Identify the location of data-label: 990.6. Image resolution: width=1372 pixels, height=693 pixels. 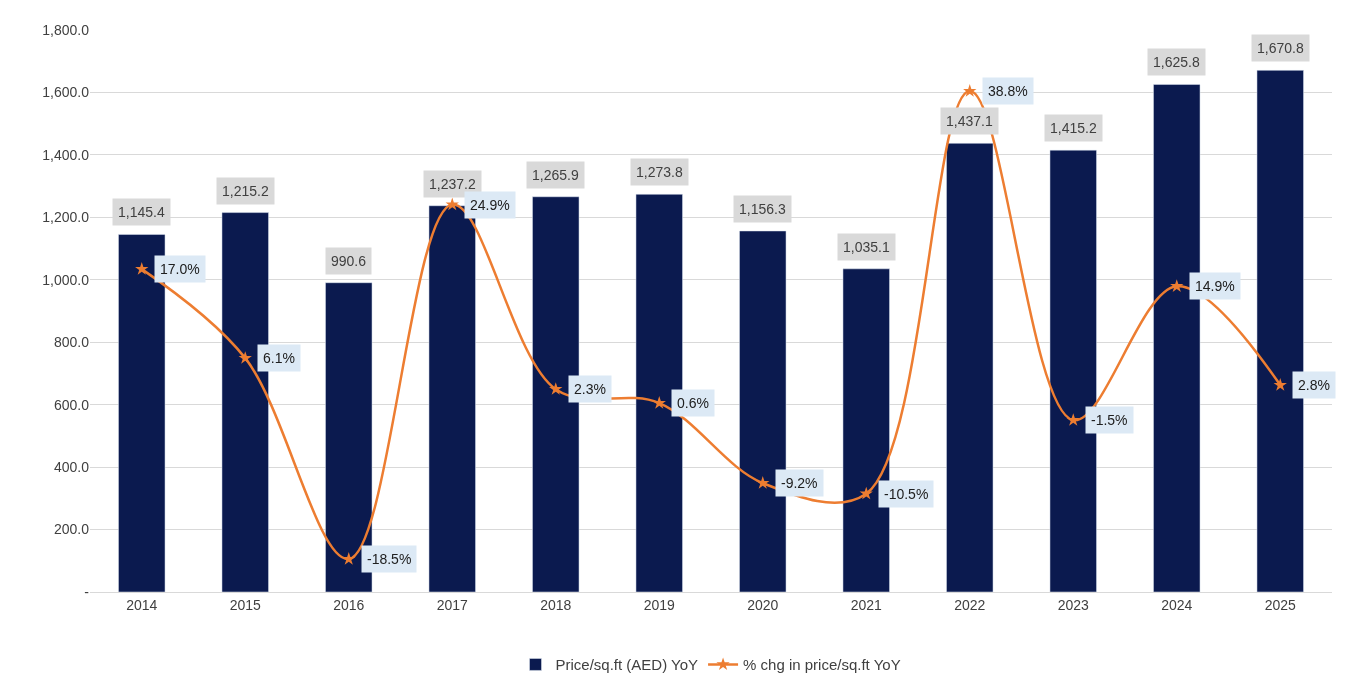
(349, 261).